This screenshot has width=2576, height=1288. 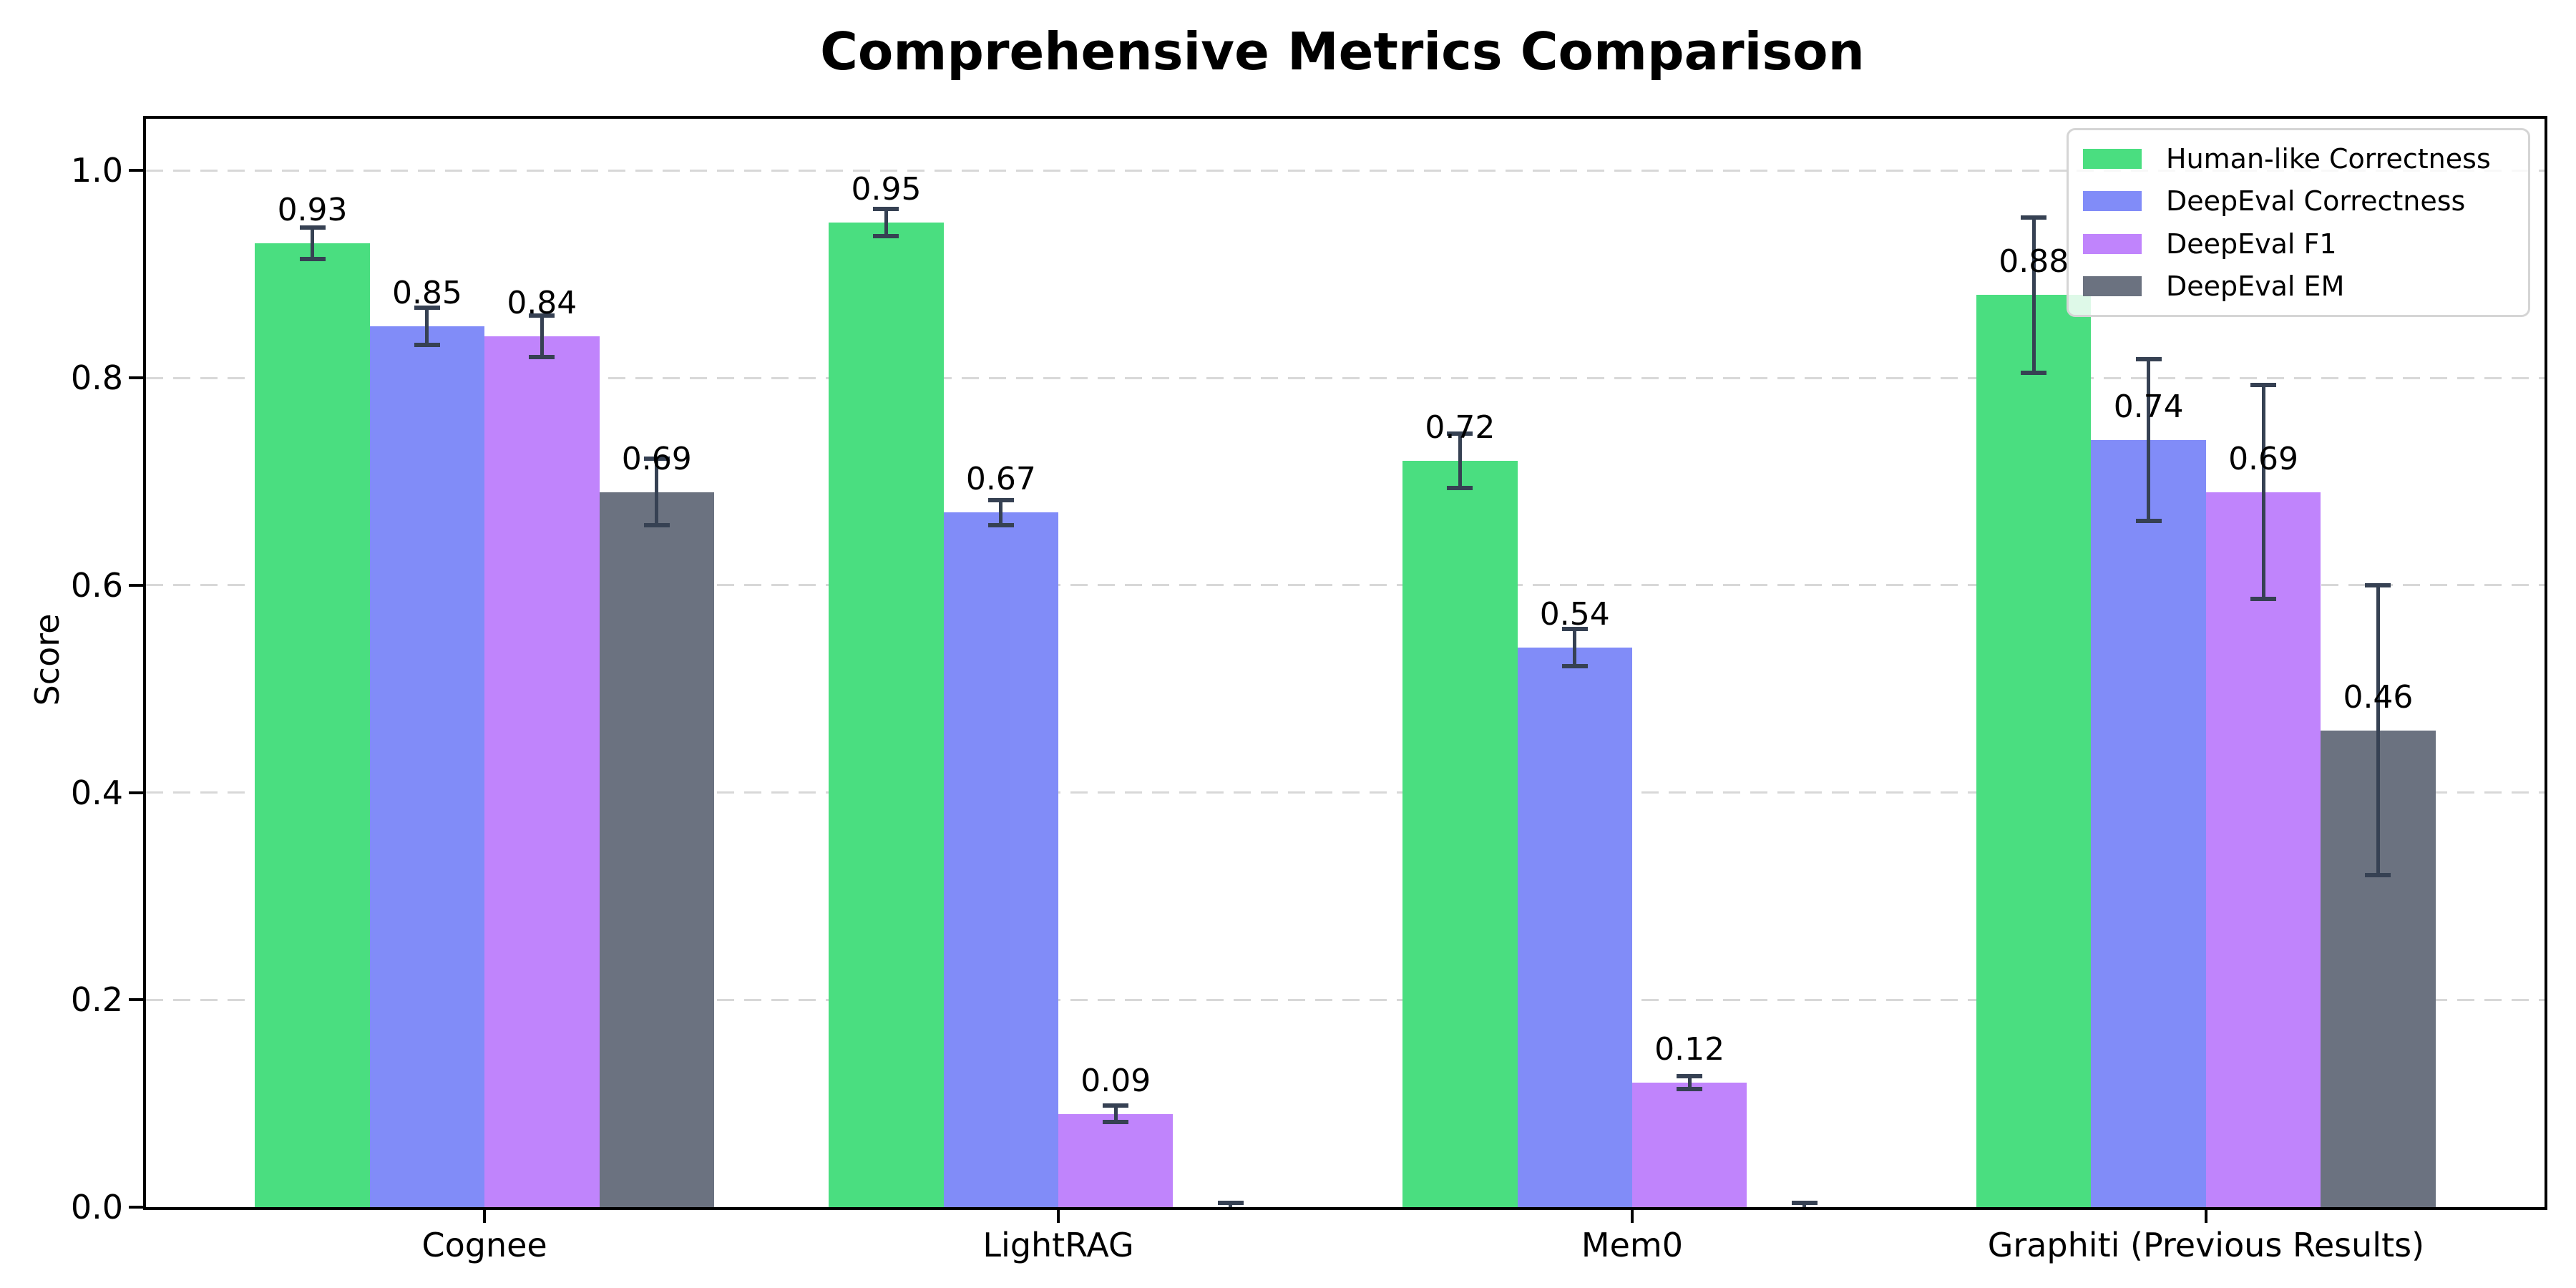 I want to click on y-tick-mark-1.0, so click(x=136, y=170).